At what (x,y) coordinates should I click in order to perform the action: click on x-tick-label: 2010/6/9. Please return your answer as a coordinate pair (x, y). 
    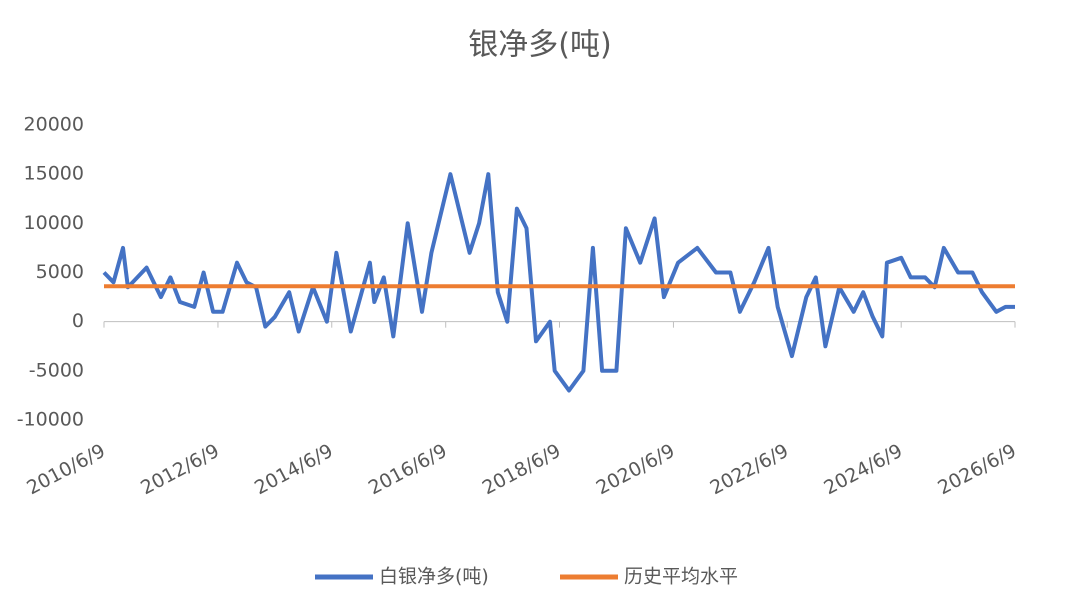
    Looking at the image, I should click on (66, 469).